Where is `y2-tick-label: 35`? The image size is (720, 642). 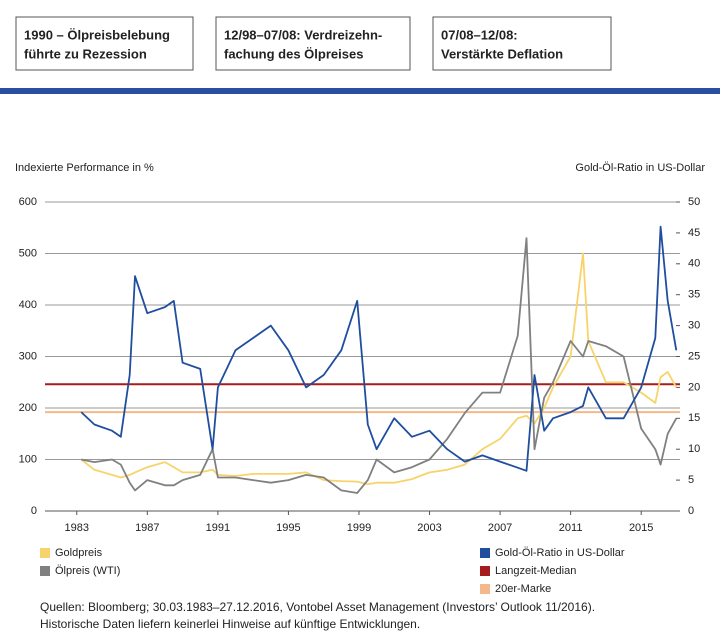 y2-tick-label: 35 is located at coordinates (694, 295).